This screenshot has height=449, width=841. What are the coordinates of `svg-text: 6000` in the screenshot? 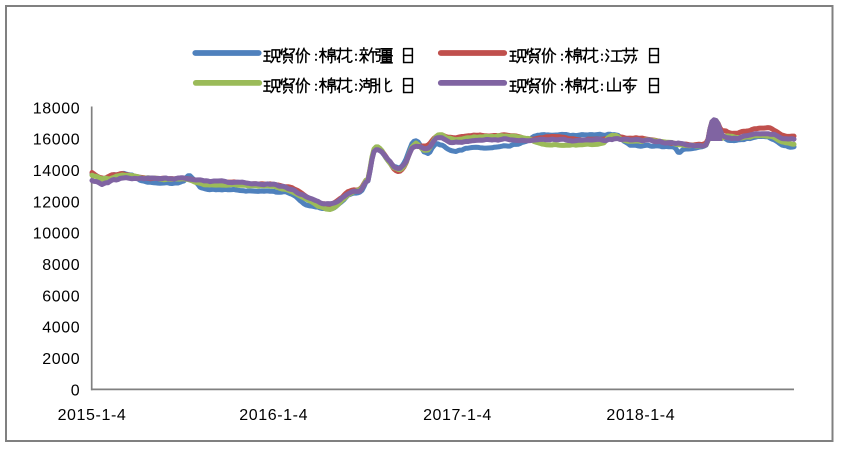 It's located at (61, 296).